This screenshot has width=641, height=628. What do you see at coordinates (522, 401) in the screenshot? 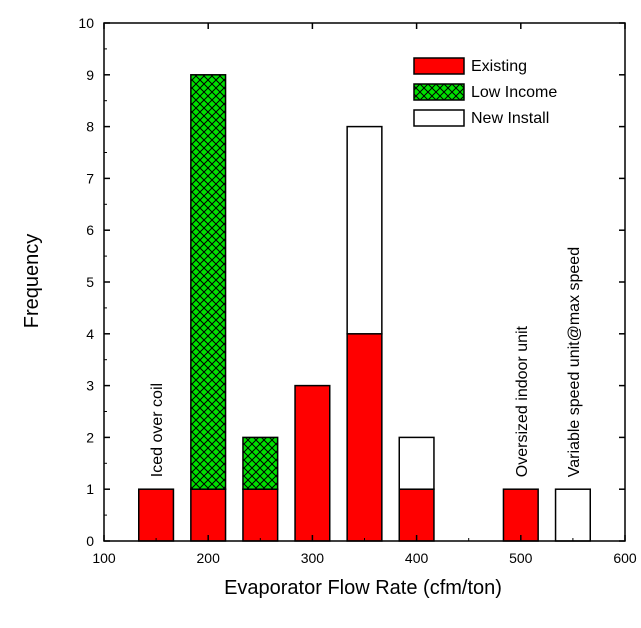
I see `annotation-oversized-indoor-unit: Oversized indoor unit` at bounding box center [522, 401].